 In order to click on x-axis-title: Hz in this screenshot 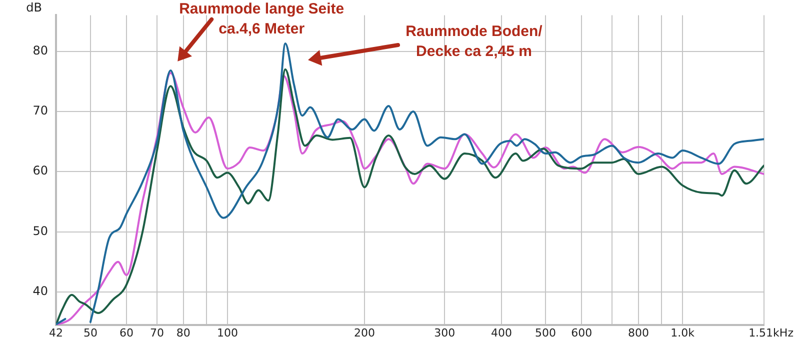, I will do `click(786, 333)`.